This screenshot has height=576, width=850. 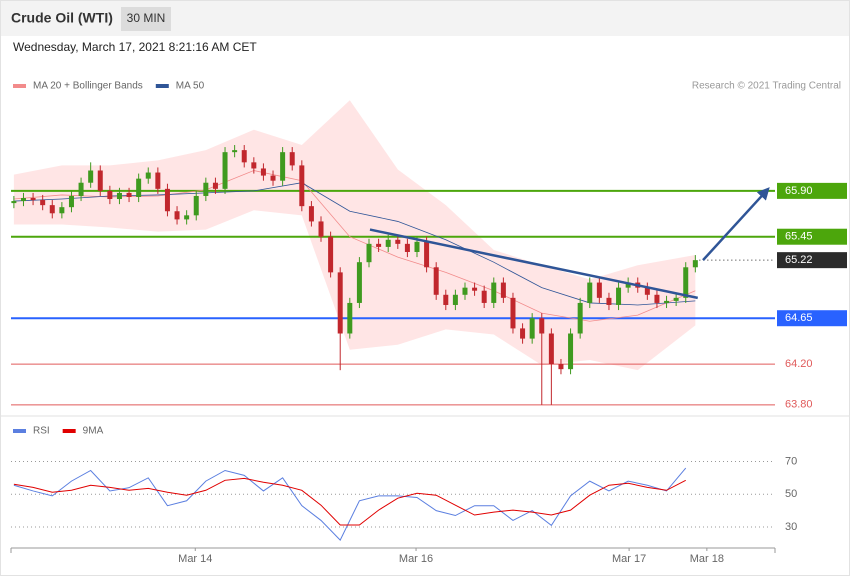 What do you see at coordinates (799, 318) in the screenshot?
I see `level-label: 64.65` at bounding box center [799, 318].